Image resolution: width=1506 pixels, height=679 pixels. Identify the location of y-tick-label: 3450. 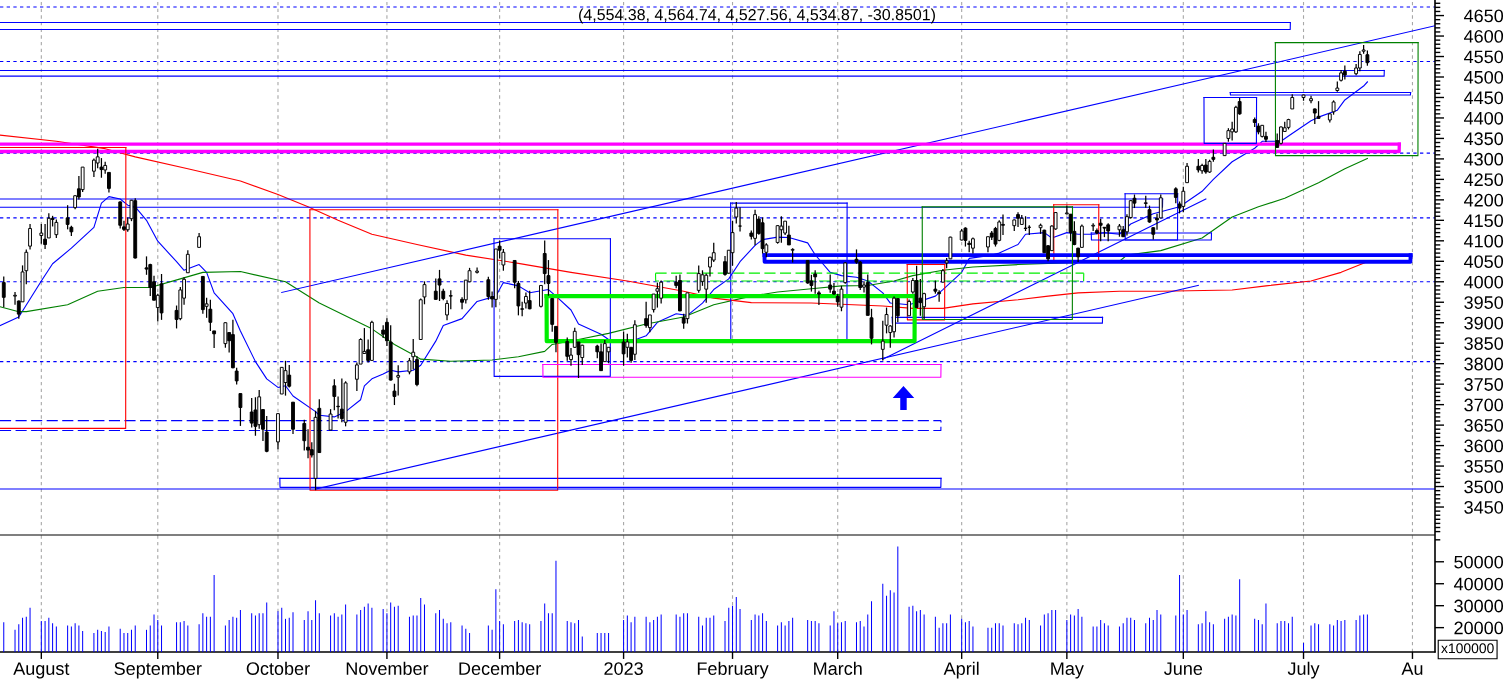
(1484, 507).